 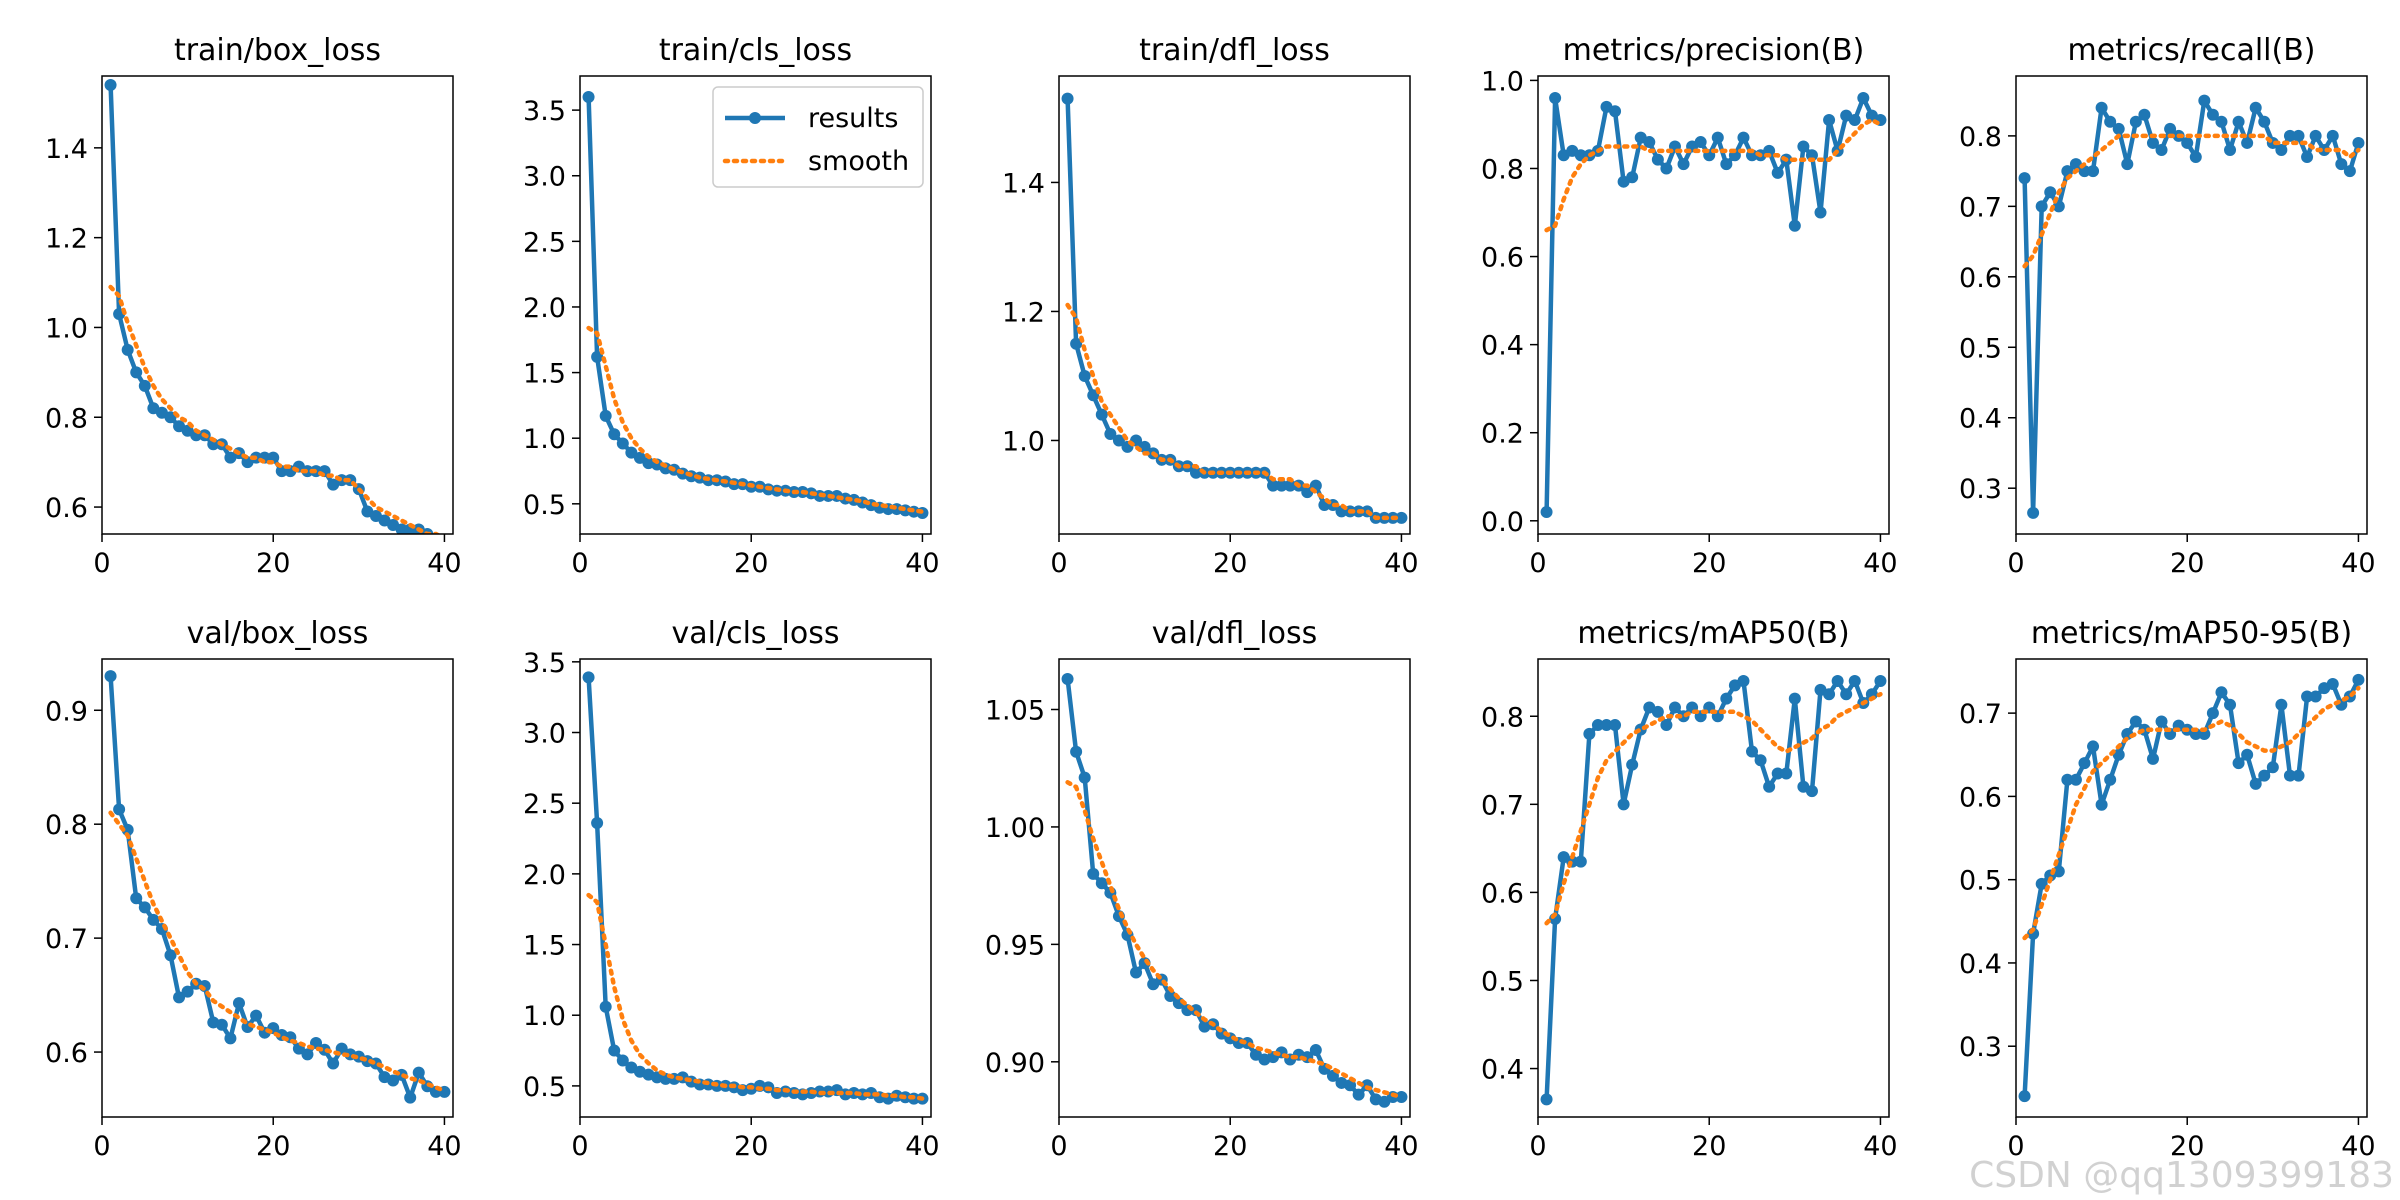 I want to click on plot-frame, so click(x=1234, y=305).